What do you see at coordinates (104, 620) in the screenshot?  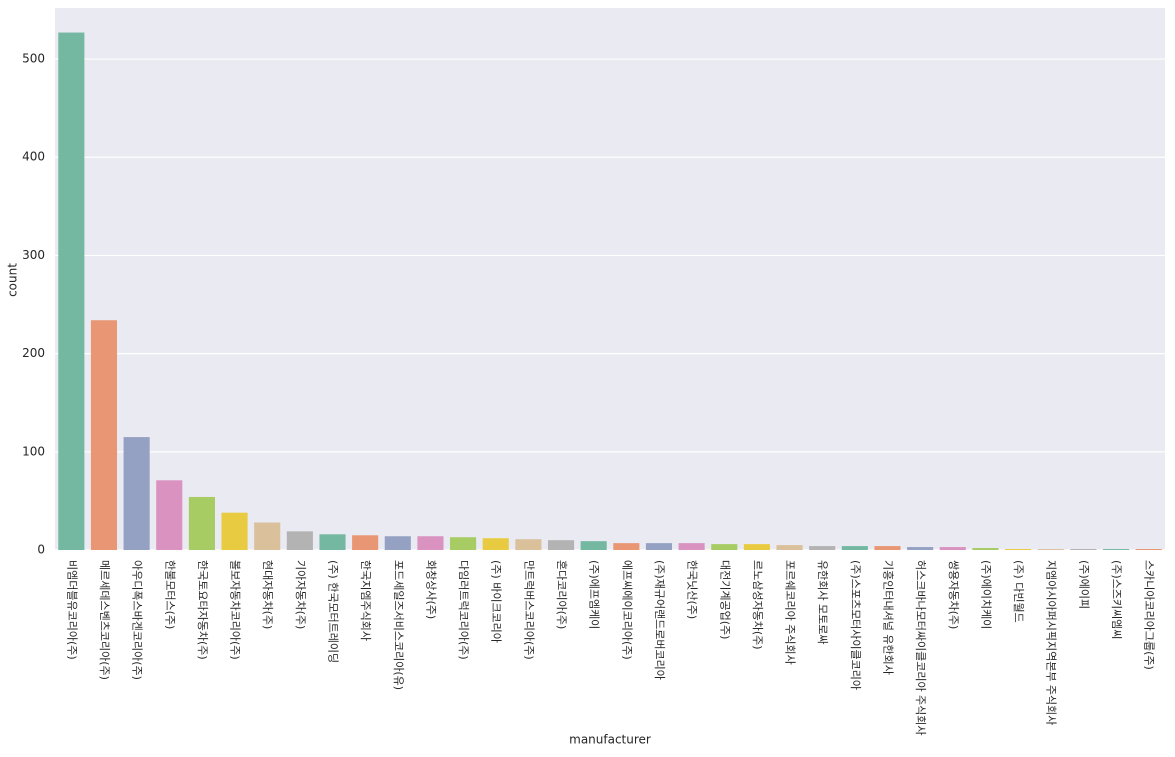 I see `x-tick-label: 메르세데스벤츠코리아(주)` at bounding box center [104, 620].